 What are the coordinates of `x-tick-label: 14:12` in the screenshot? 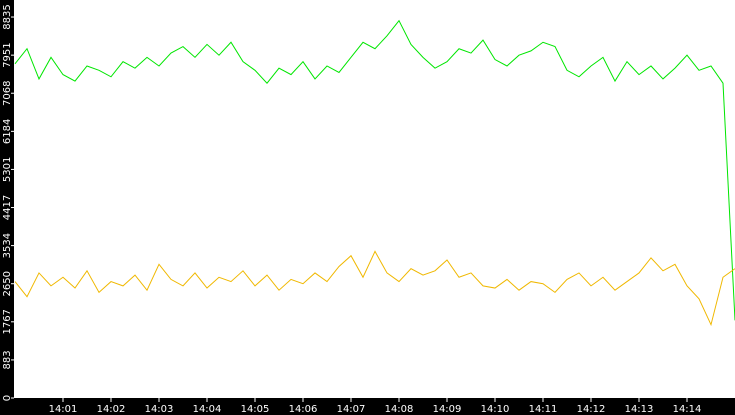 It's located at (591, 409).